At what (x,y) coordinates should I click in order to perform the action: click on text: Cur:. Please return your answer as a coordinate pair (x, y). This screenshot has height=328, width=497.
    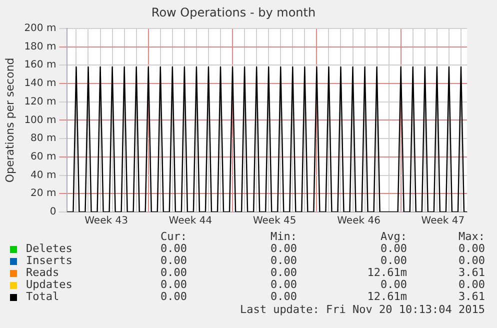
    Looking at the image, I should click on (173, 236).